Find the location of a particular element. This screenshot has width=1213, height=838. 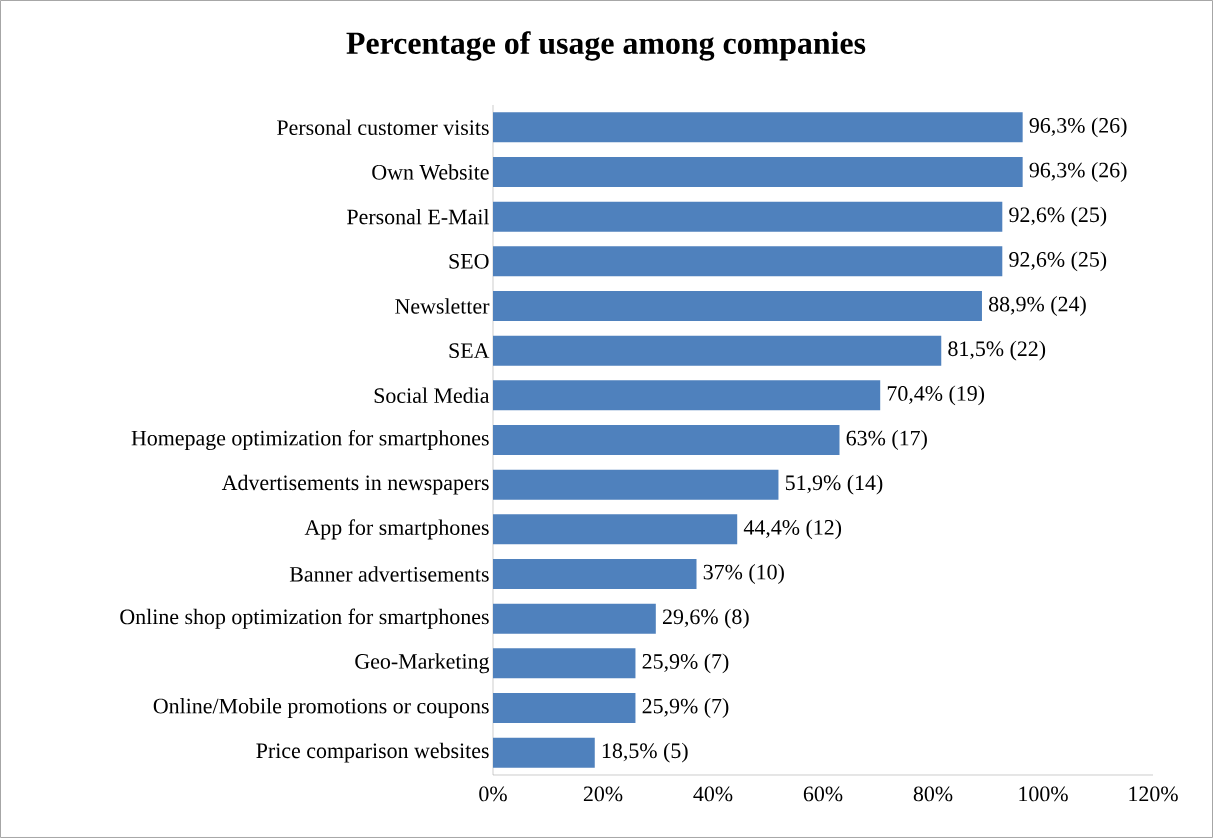

y-tick-label: Newsletter is located at coordinates (442, 306).